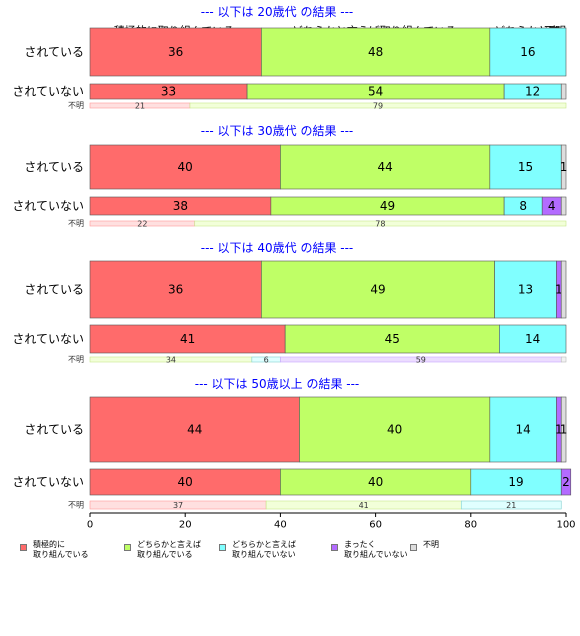  I want to click on bar-value-label-unknown: 34, so click(171, 360).